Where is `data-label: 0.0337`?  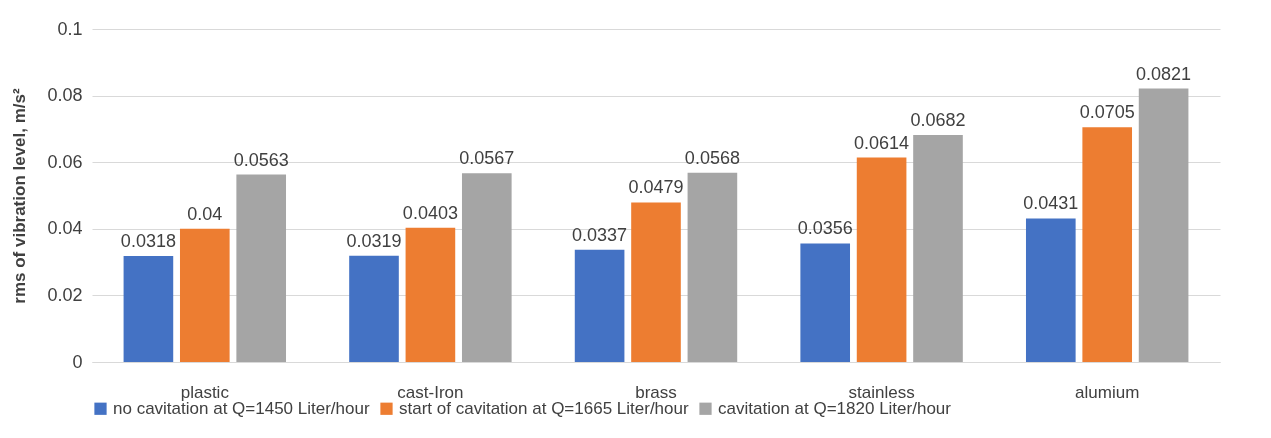 data-label: 0.0337 is located at coordinates (600, 234).